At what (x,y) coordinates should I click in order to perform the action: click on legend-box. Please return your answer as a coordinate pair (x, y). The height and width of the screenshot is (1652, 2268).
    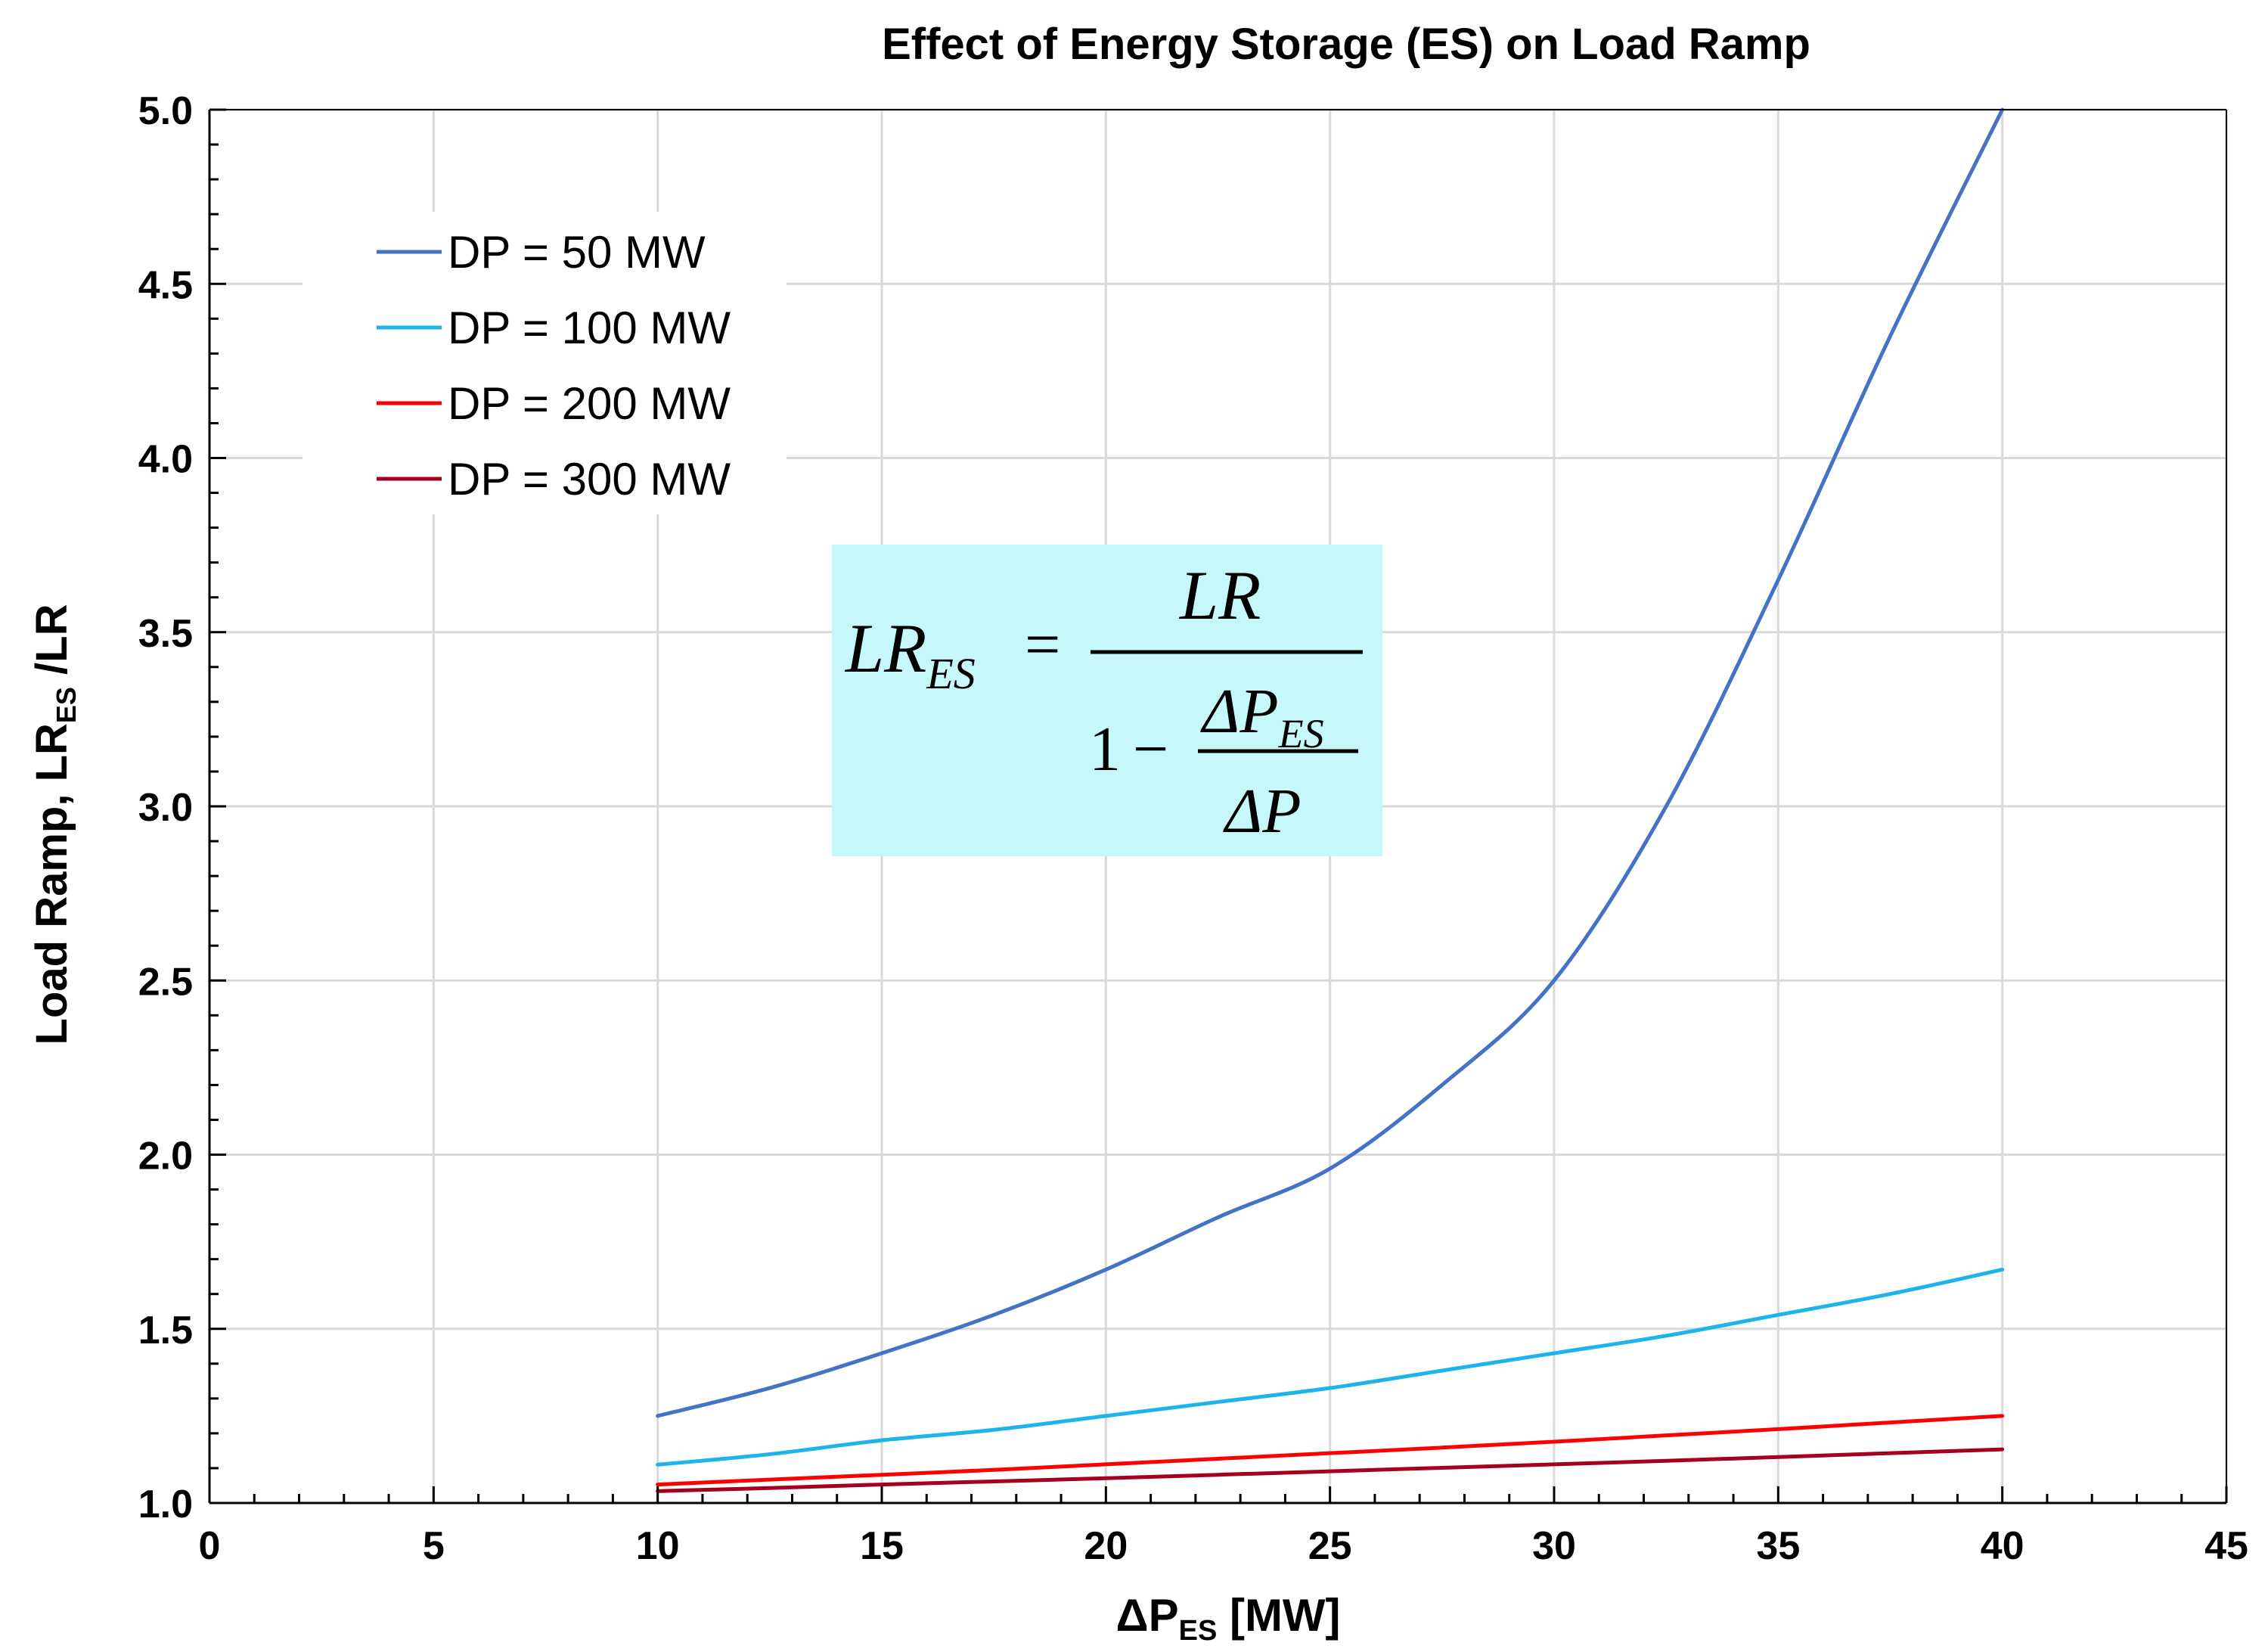
    Looking at the image, I should click on (545, 363).